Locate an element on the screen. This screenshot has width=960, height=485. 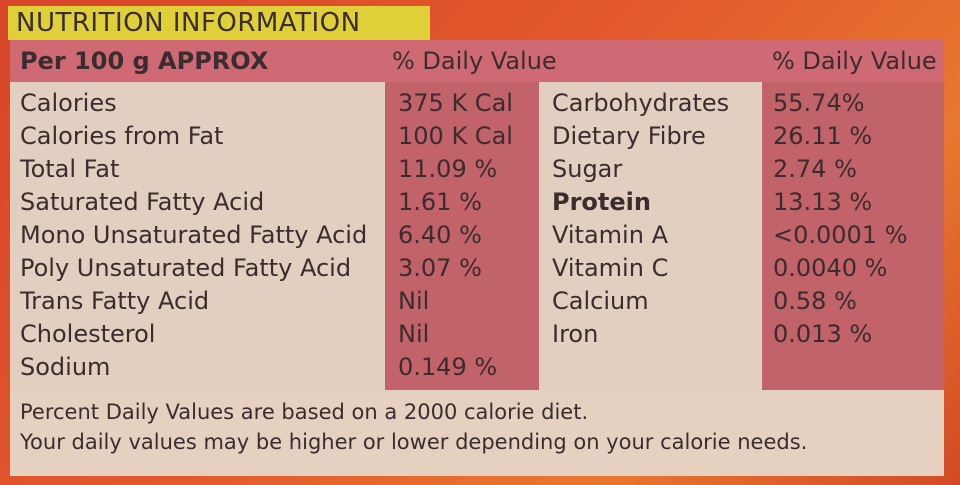
nutrient-value: 0.0040 % is located at coordinates (830, 268).